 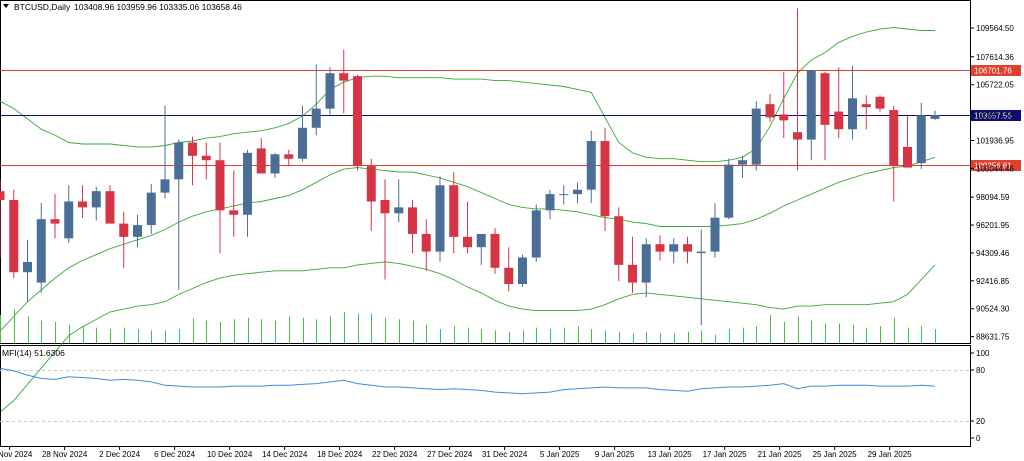 I want to click on price-tick-label: 109564.50, so click(x=995, y=28).